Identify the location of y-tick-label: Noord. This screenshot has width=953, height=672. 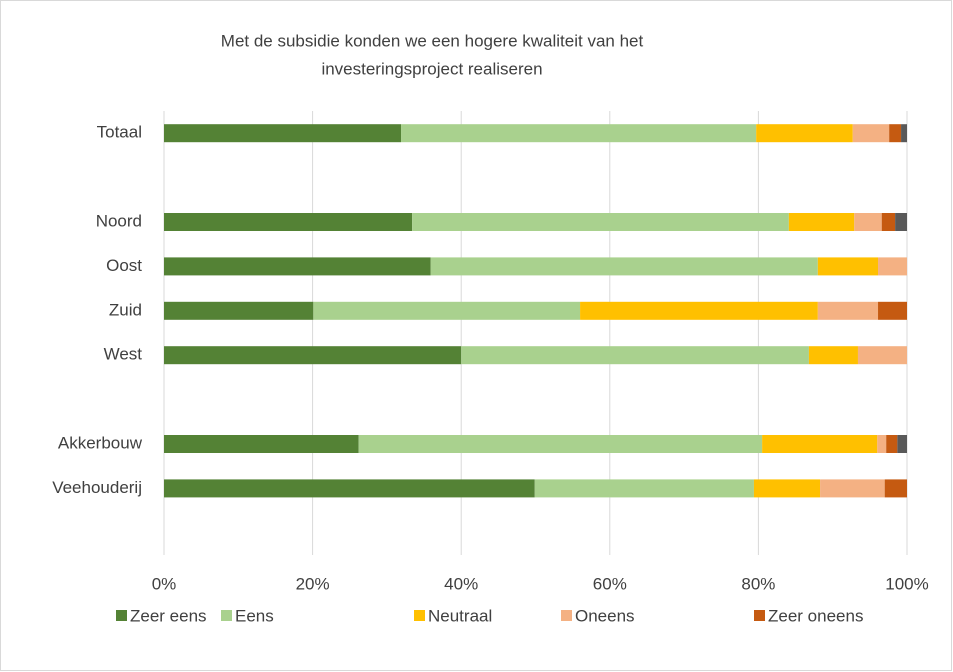
(119, 220).